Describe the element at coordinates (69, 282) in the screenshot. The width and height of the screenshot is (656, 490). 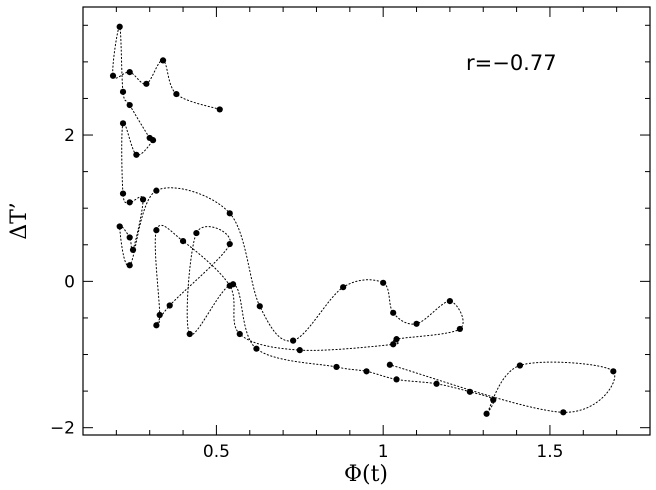
I see `y-tick-label: 0` at that location.